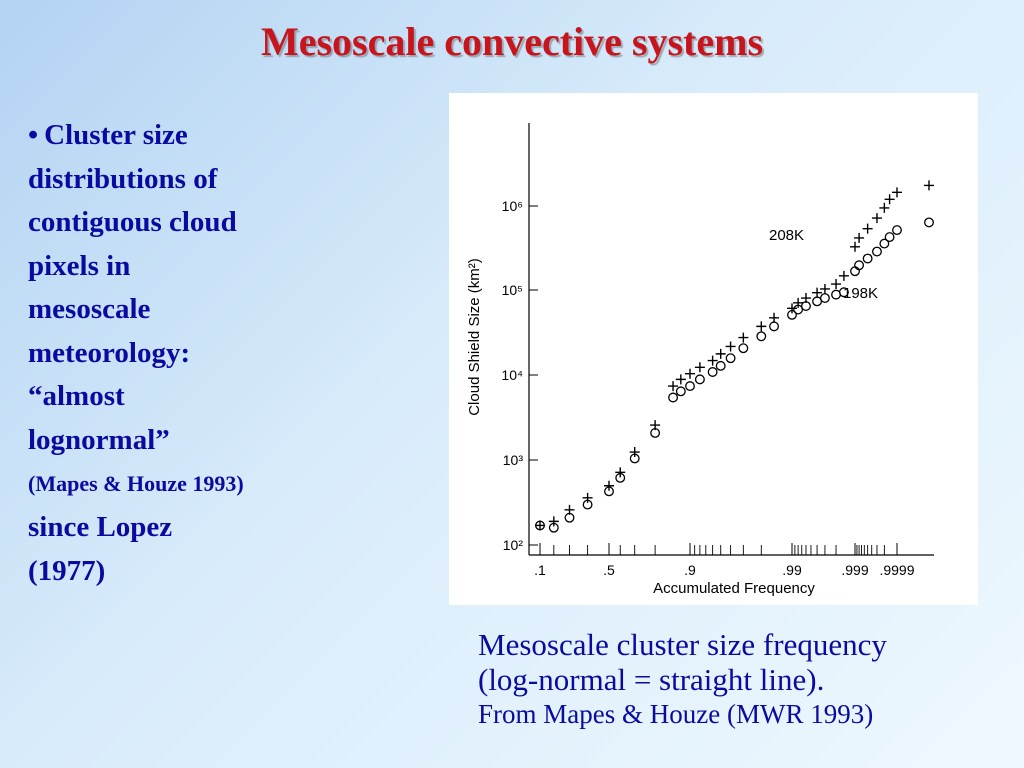 This screenshot has height=768, width=1024. Describe the element at coordinates (513, 545) in the screenshot. I see `y-tick-label: 10²` at that location.